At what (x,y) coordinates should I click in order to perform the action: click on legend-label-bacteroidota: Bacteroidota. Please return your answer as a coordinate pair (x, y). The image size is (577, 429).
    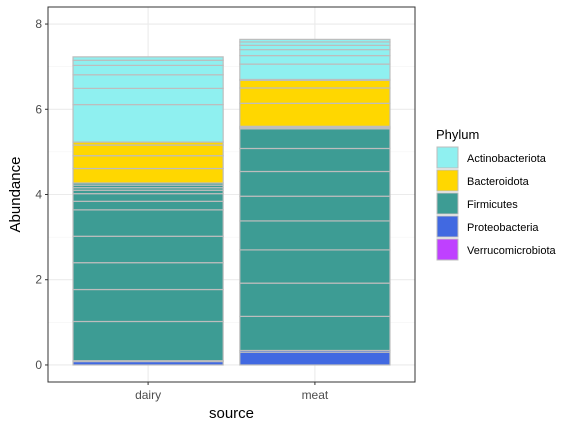
    Looking at the image, I should click on (498, 182).